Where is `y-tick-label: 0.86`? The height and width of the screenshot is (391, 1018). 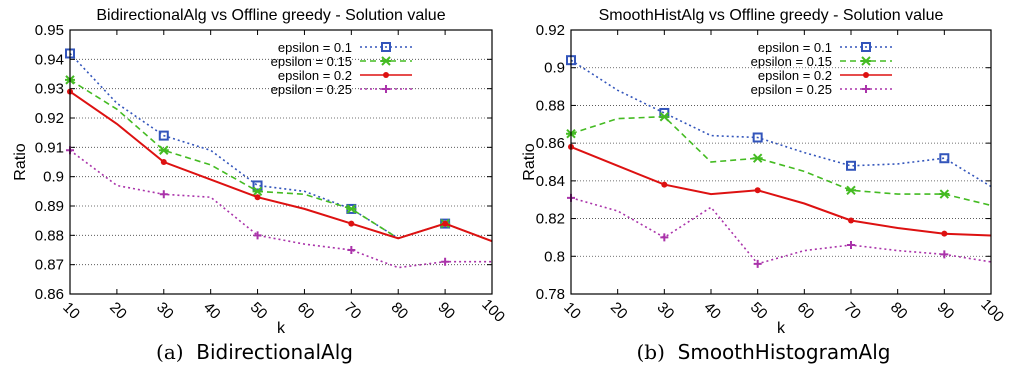
y-tick-label: 0.86 is located at coordinates (550, 143).